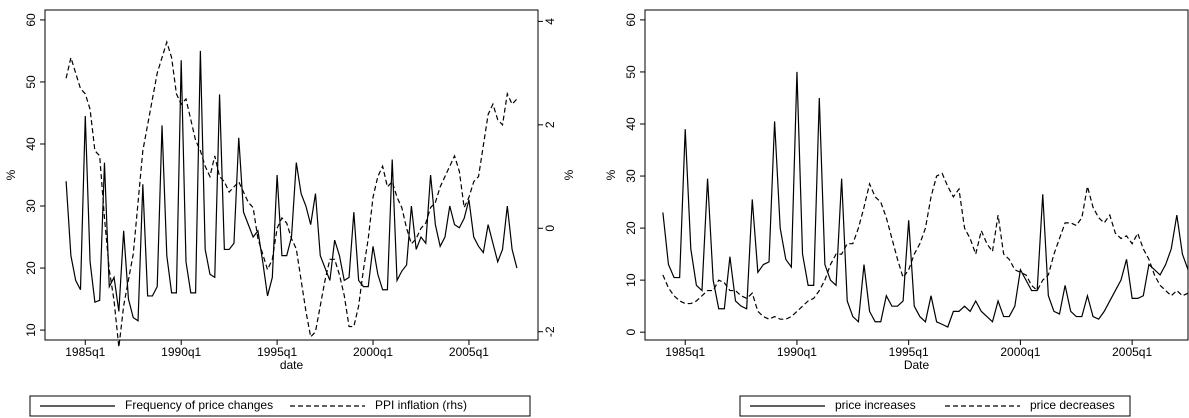 This screenshot has height=418, width=1189. Describe the element at coordinates (569, 174) in the screenshot. I see `y2-axis-title: %` at that location.